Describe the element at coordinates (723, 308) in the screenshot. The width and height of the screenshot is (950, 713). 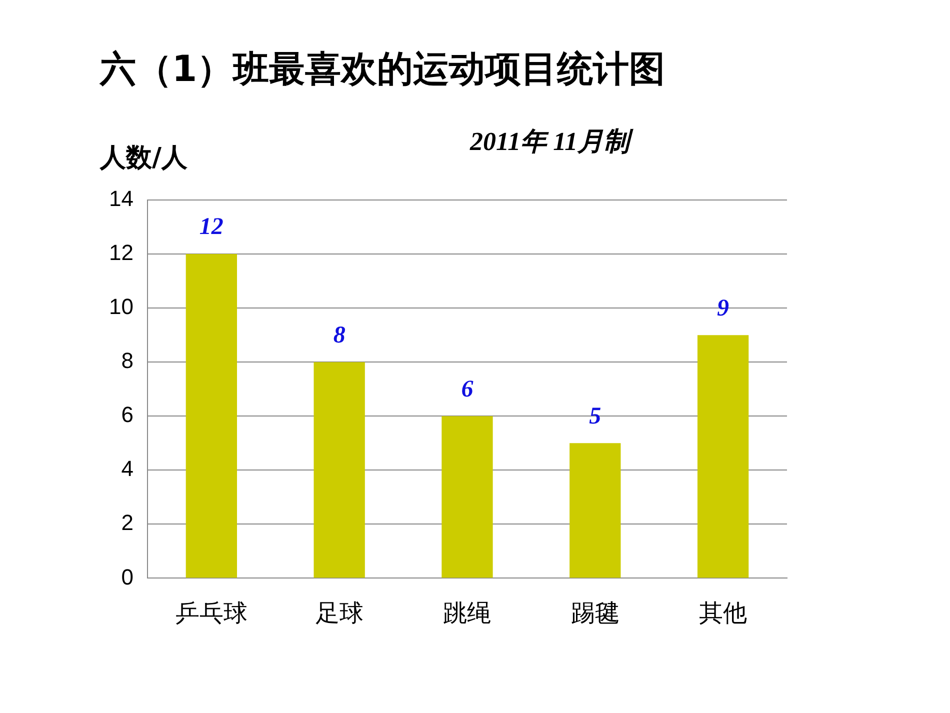
I see `data-label: 9` at that location.